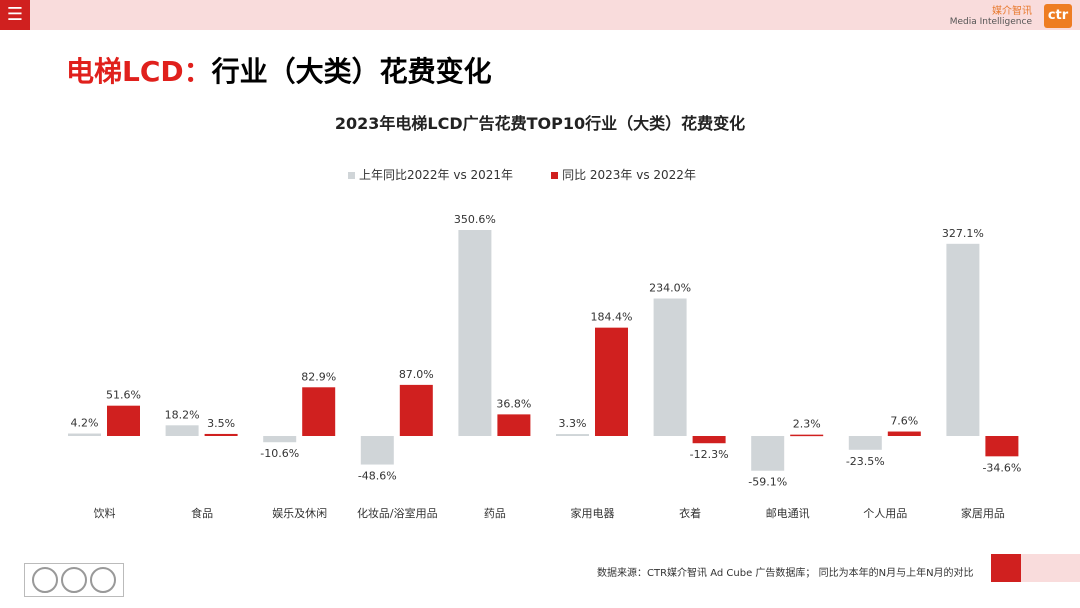 The width and height of the screenshot is (1080, 608). Describe the element at coordinates (767, 482) in the screenshot. I see `data-label: -59.1%` at that location.